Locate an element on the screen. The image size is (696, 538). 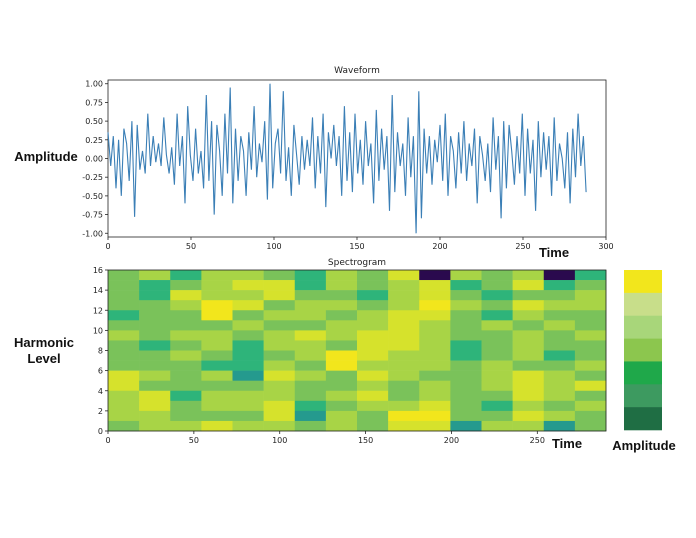
waveform-y-tick-label: -1.00 is located at coordinates (92, 233).